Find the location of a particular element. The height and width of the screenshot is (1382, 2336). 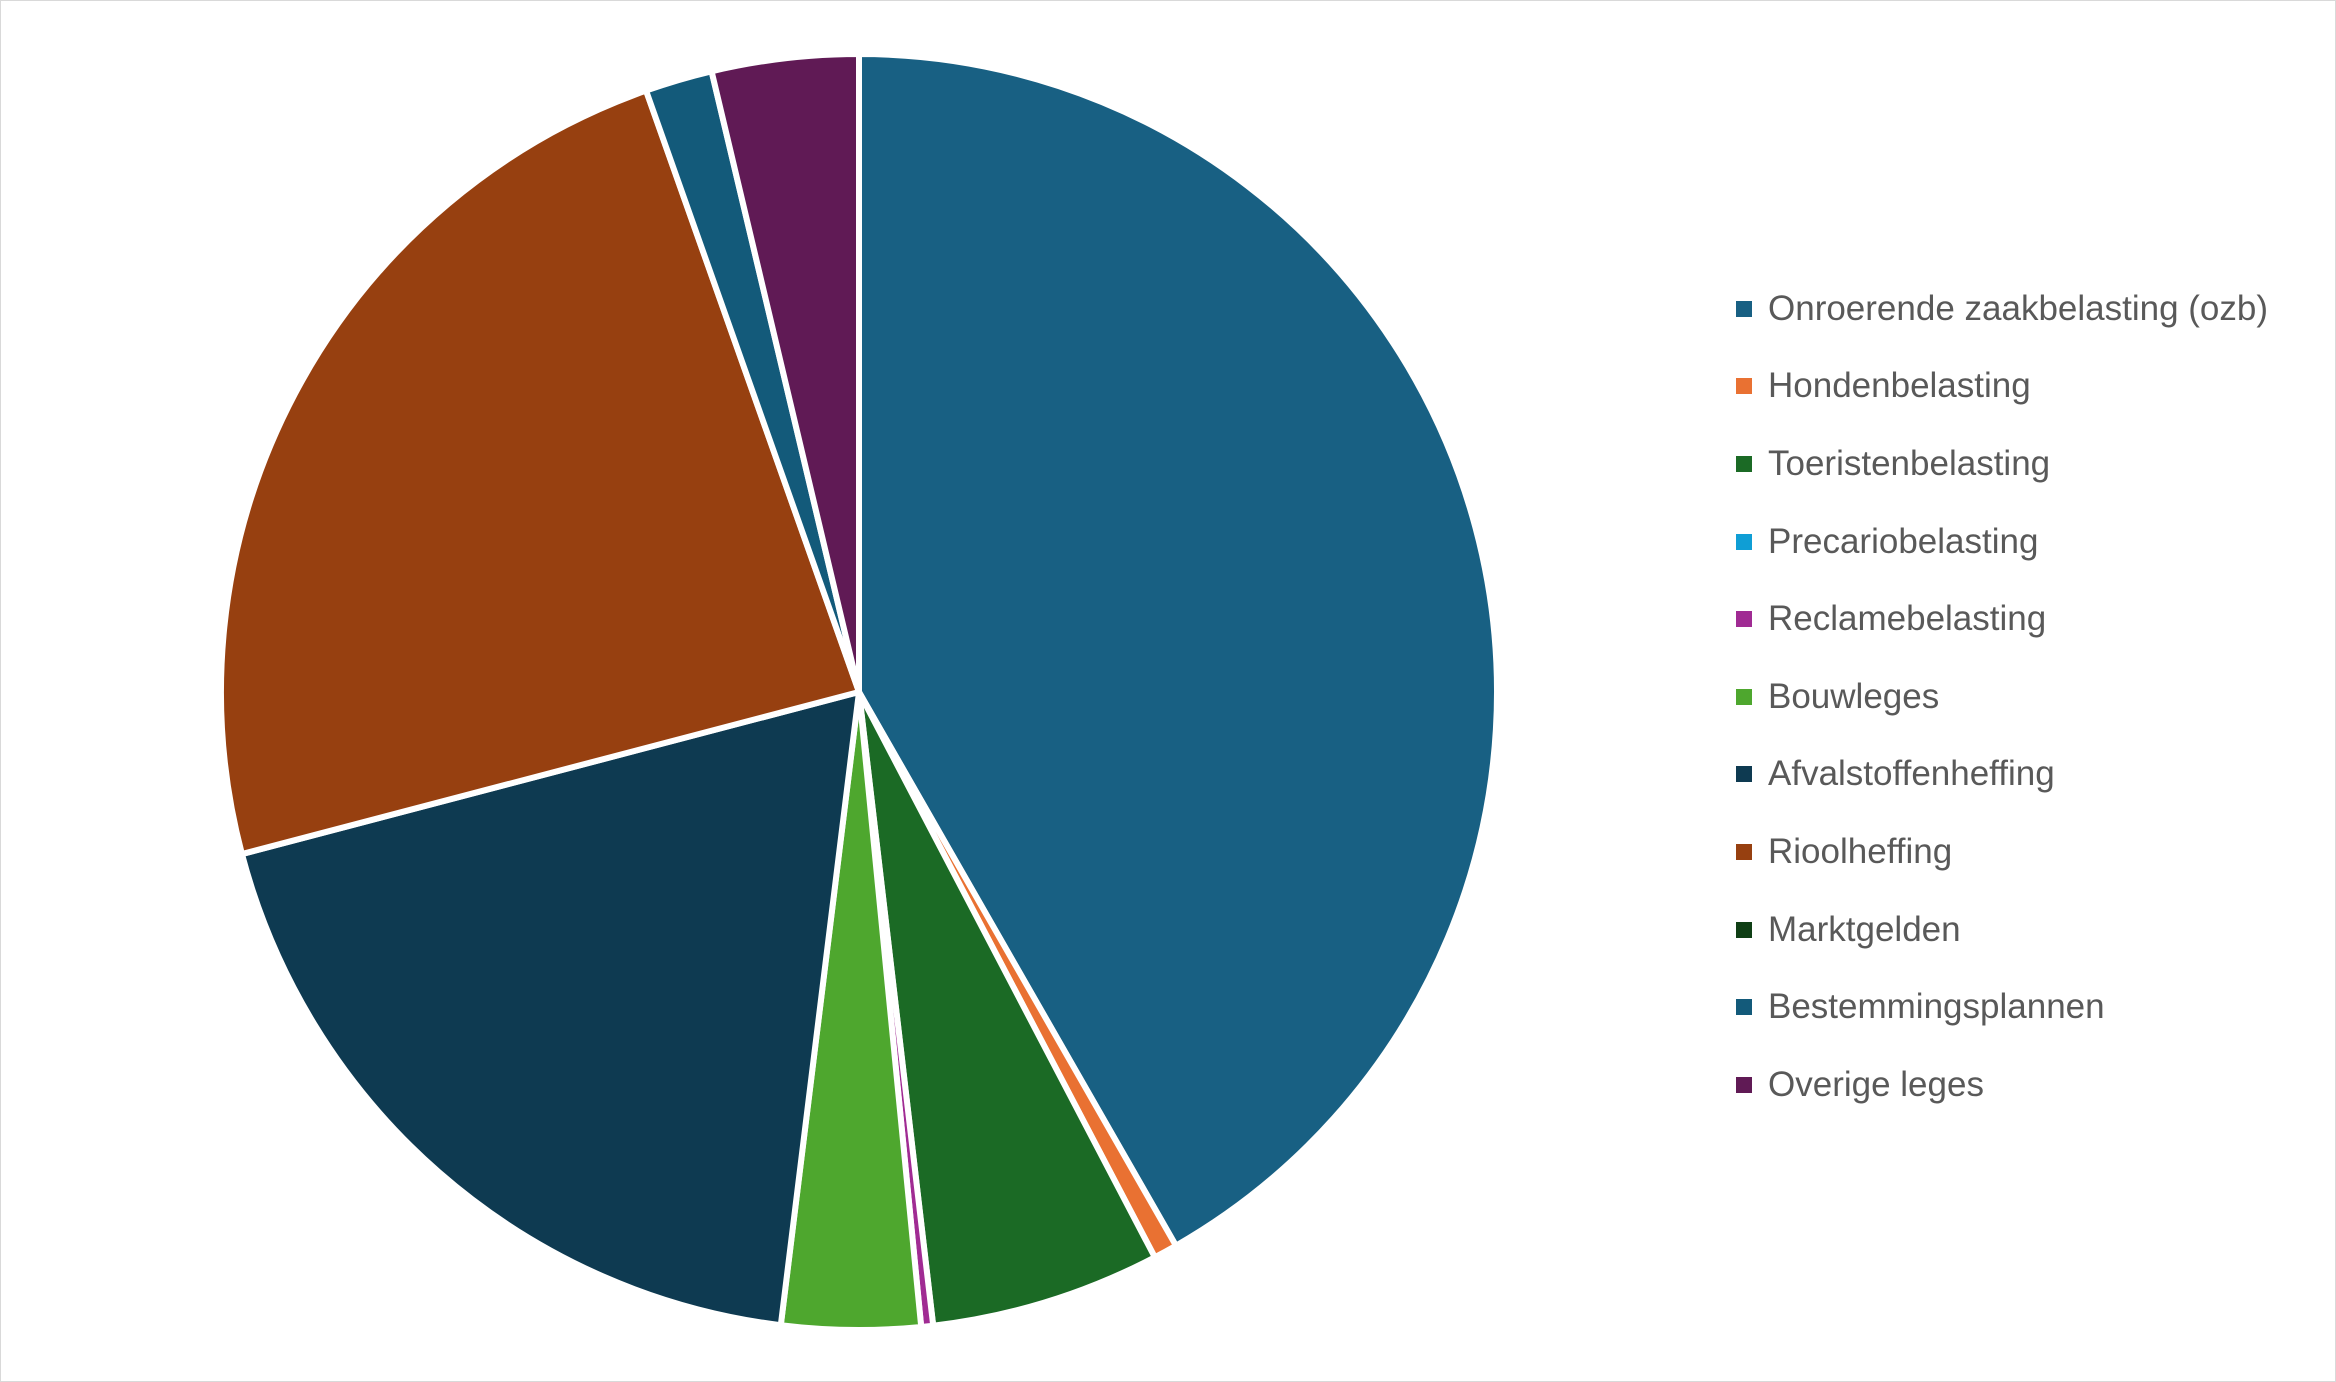

legend-label: Precariobelasting is located at coordinates (1903, 541).